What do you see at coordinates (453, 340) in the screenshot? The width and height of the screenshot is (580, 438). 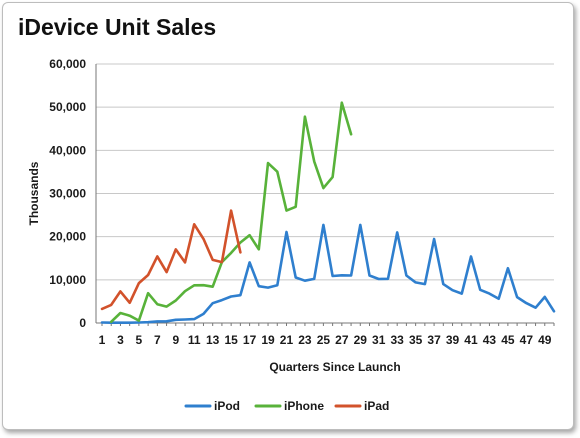 I see `x-tick-label: 39` at bounding box center [453, 340].